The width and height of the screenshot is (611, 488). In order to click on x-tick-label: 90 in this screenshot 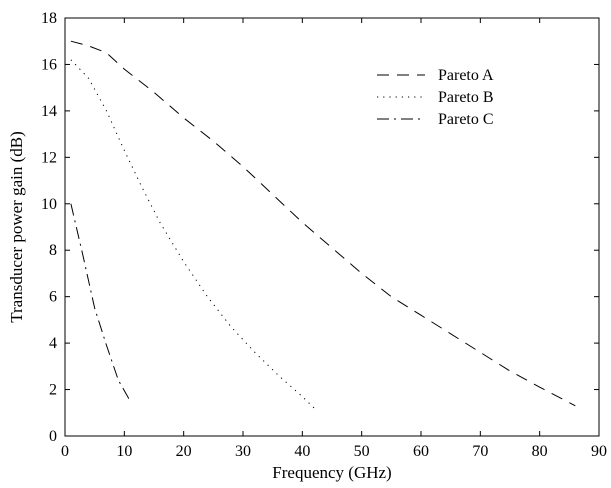, I will do `click(599, 451)`.